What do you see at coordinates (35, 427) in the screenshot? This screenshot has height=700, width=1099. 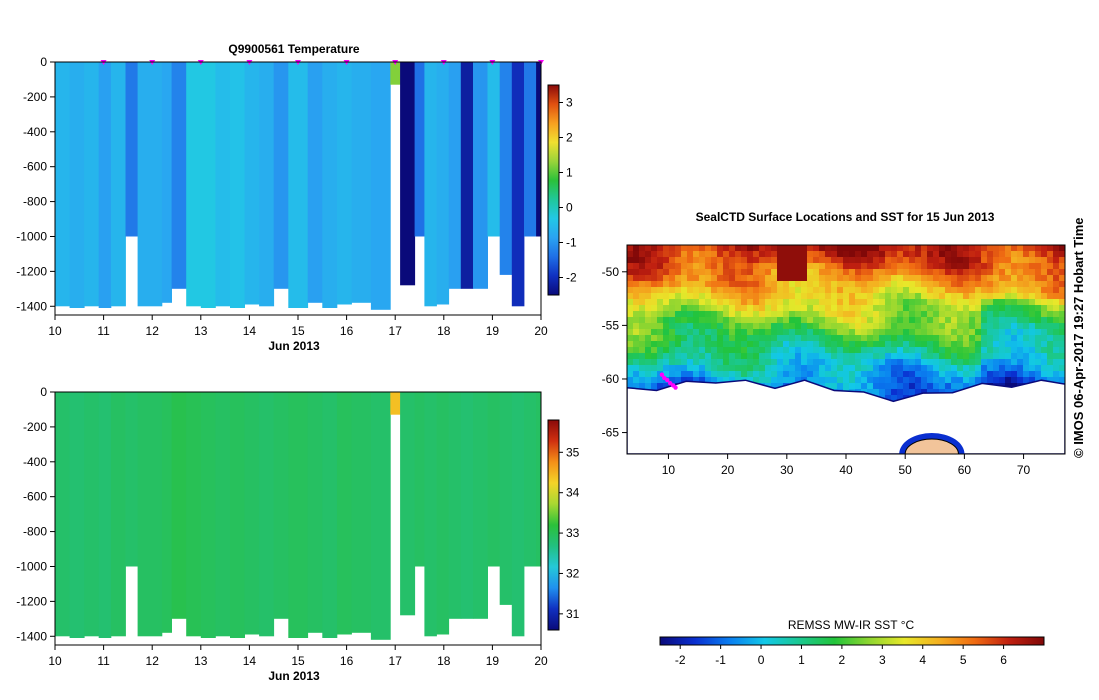 I see `y-tick-label: -200` at bounding box center [35, 427].